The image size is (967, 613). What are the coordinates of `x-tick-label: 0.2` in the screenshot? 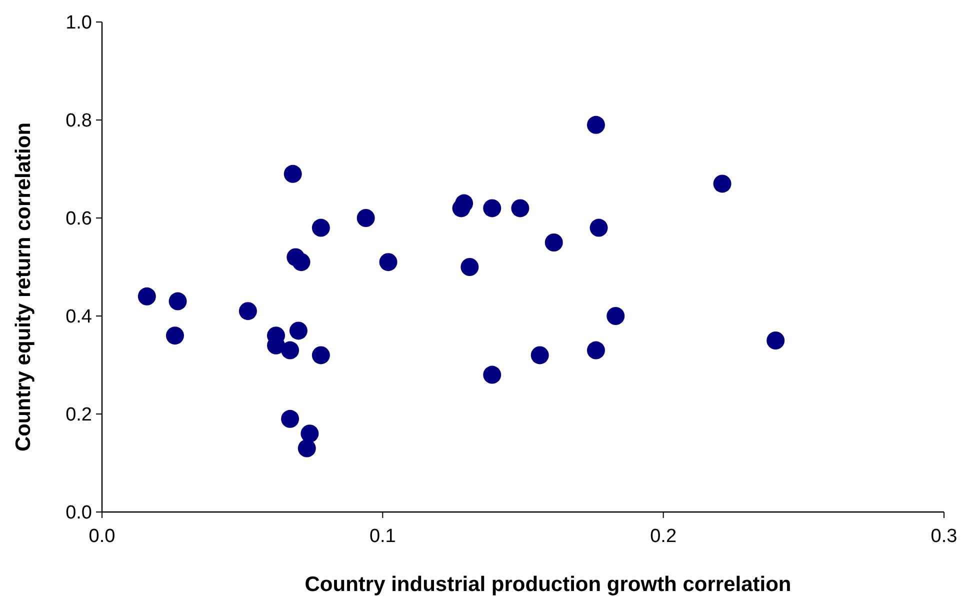 It's located at (663, 536).